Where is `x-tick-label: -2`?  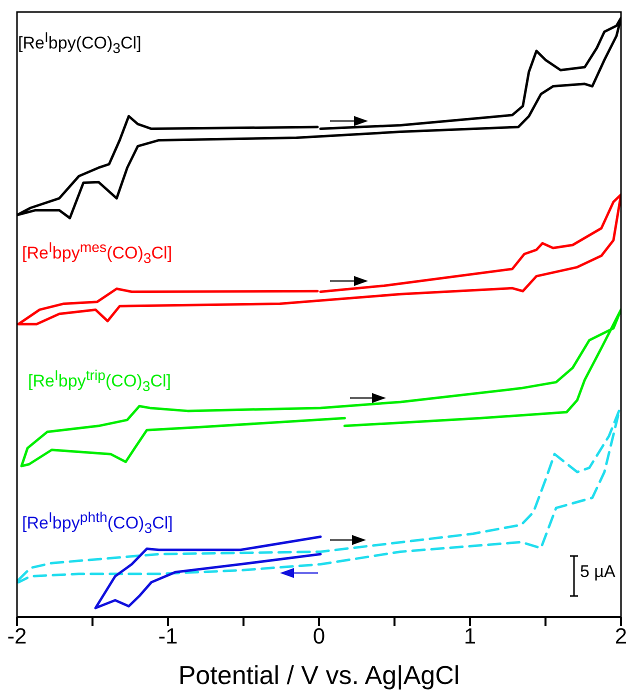 x-tick-label: -2 is located at coordinates (17, 636).